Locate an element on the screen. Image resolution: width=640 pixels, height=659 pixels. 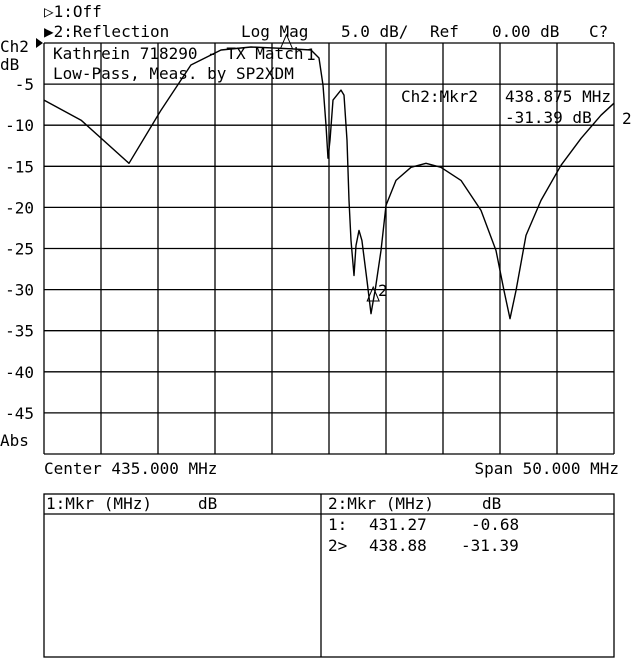
center-frequency: Center 435.000 MHz is located at coordinates (130, 468).